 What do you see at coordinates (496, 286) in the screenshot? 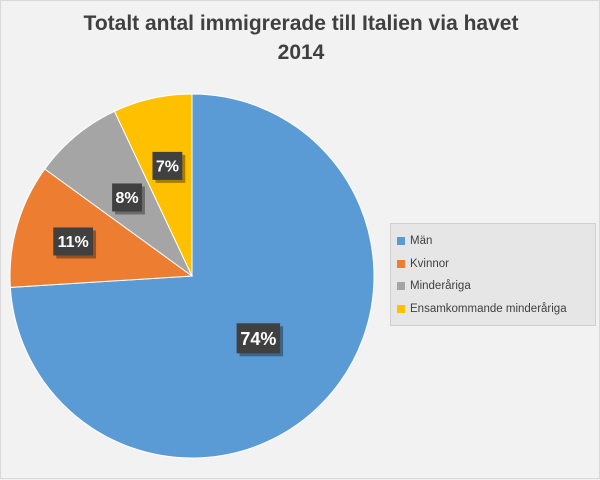
I see `legend-item-minderariga: Minderåriga` at bounding box center [496, 286].